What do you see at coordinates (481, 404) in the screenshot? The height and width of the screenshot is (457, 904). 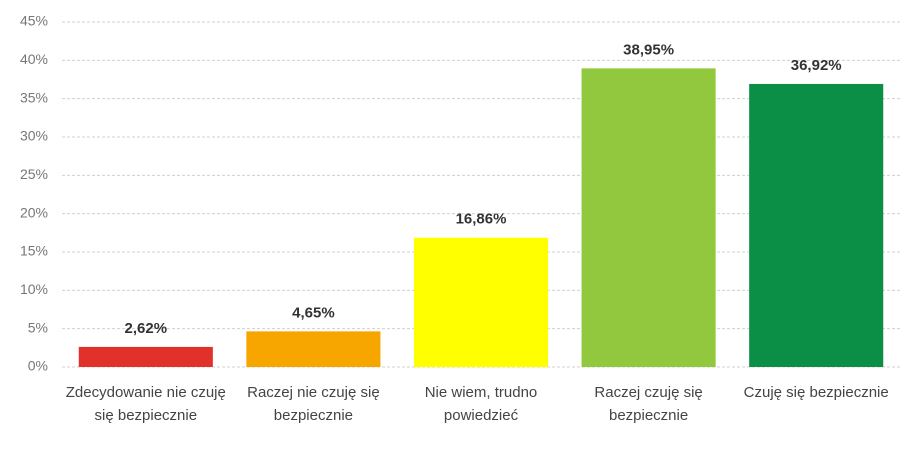 I see `x-tick-label: Nie wiem, trudno powiedzieć` at bounding box center [481, 404].